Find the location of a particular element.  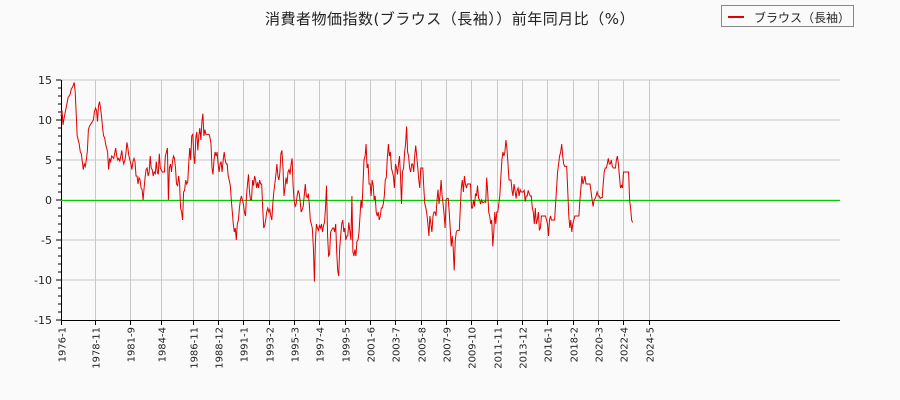

y-tick-label: 15 is located at coordinates (45, 80).